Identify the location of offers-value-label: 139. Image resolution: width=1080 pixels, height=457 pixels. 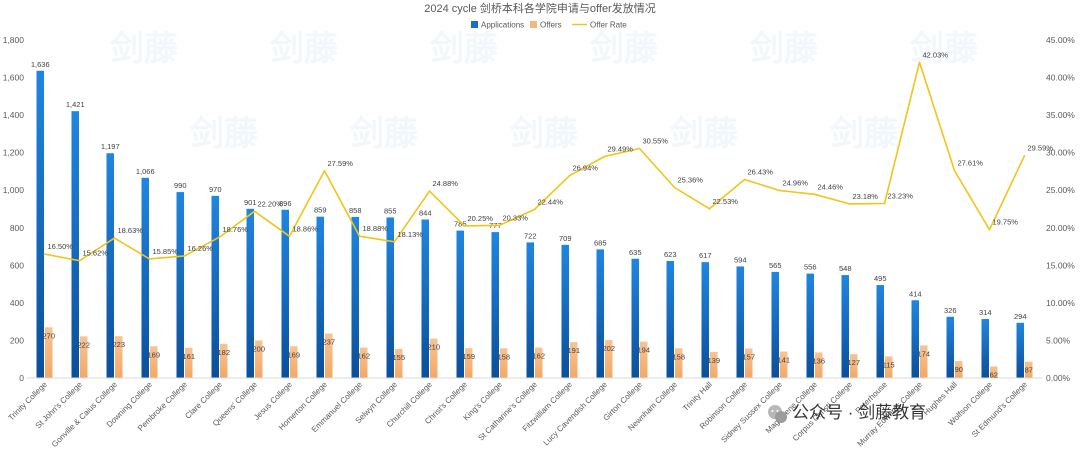
(713, 360).